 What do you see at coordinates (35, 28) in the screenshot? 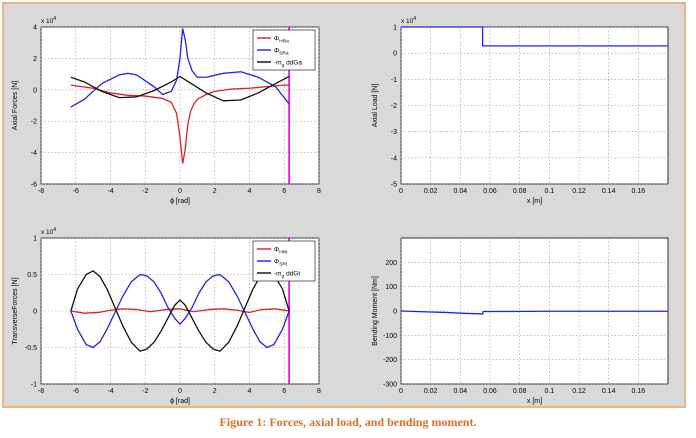
I see `y-tick-label: 4` at bounding box center [35, 28].